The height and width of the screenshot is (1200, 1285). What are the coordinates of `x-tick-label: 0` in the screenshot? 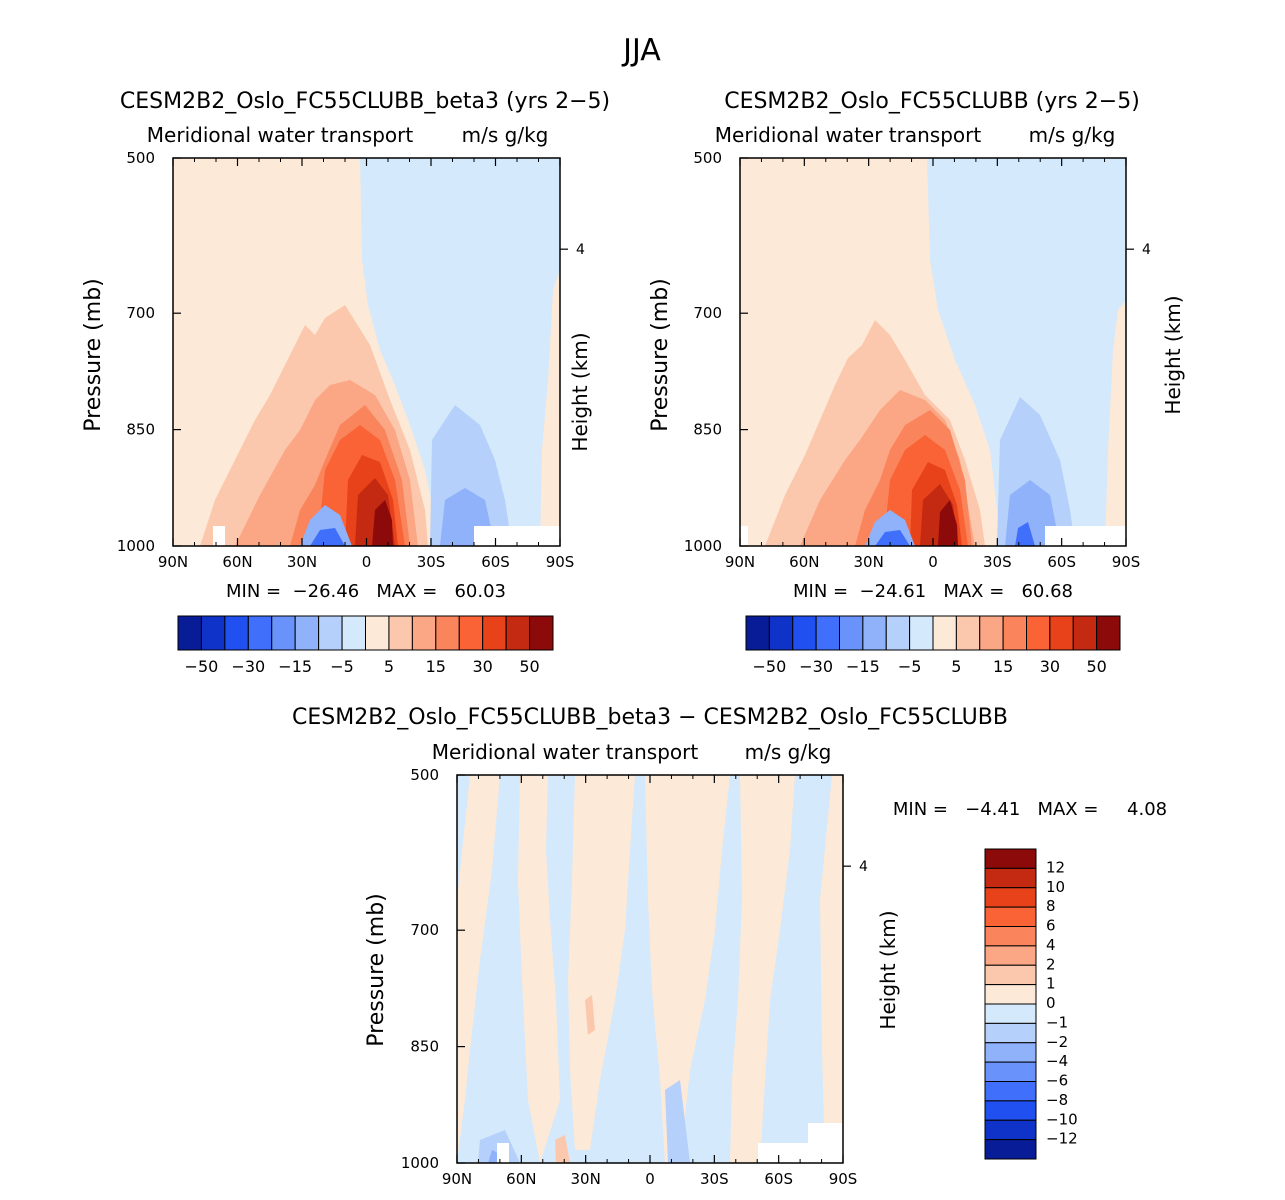 It's located at (650, 1179).